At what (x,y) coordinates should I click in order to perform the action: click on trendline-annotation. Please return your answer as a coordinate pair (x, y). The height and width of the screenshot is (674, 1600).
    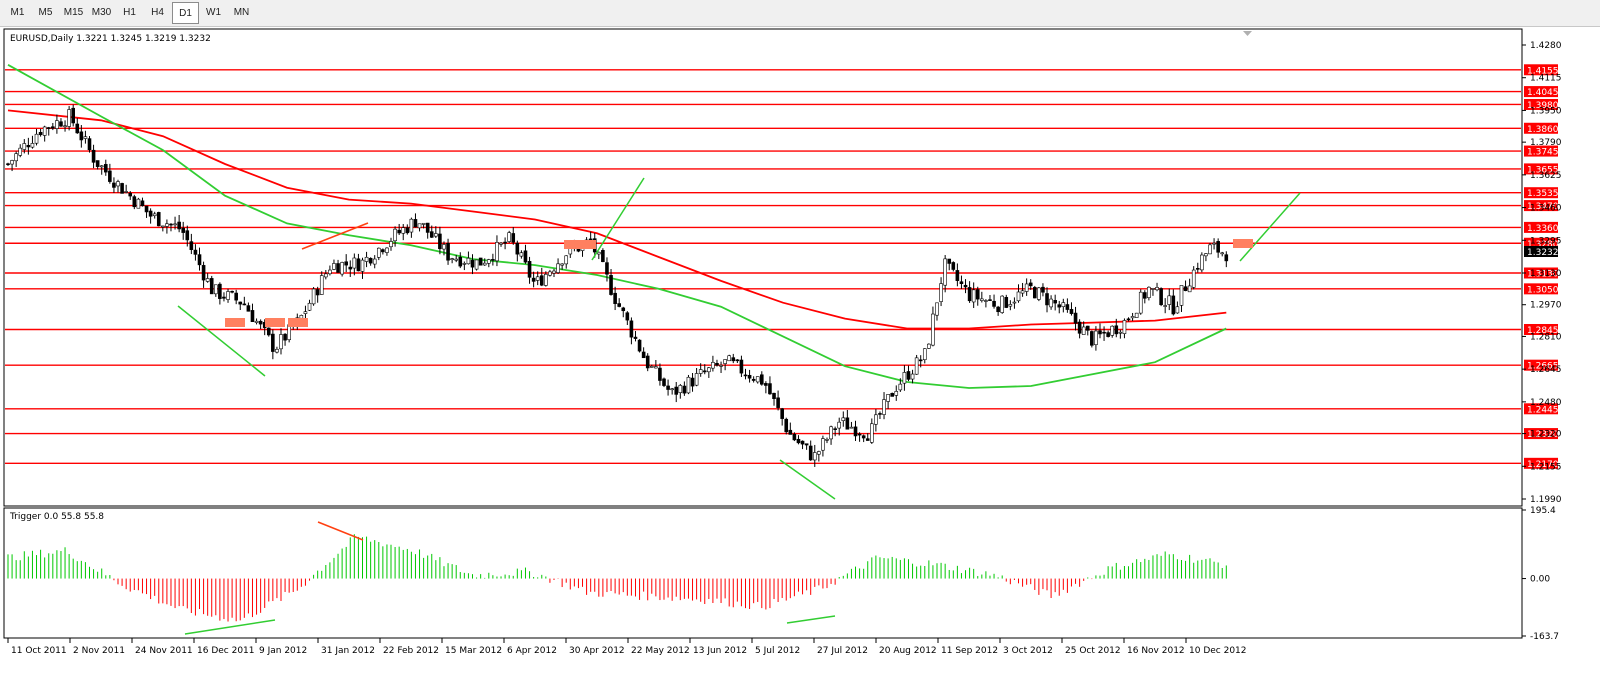
    Looking at the image, I should click on (221, 341).